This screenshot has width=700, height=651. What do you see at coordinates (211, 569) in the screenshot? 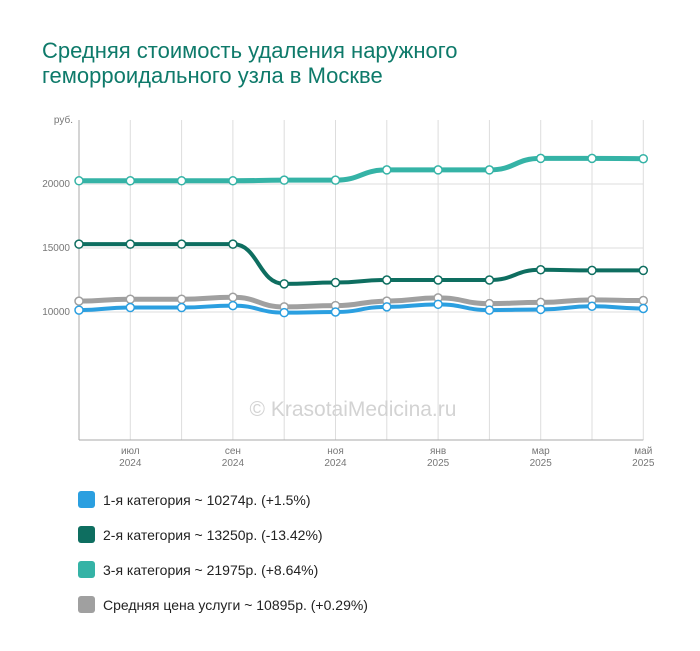
I see `legend-label-category-3: 3-я категория ~ 21975р. (+8.64%)` at bounding box center [211, 569].